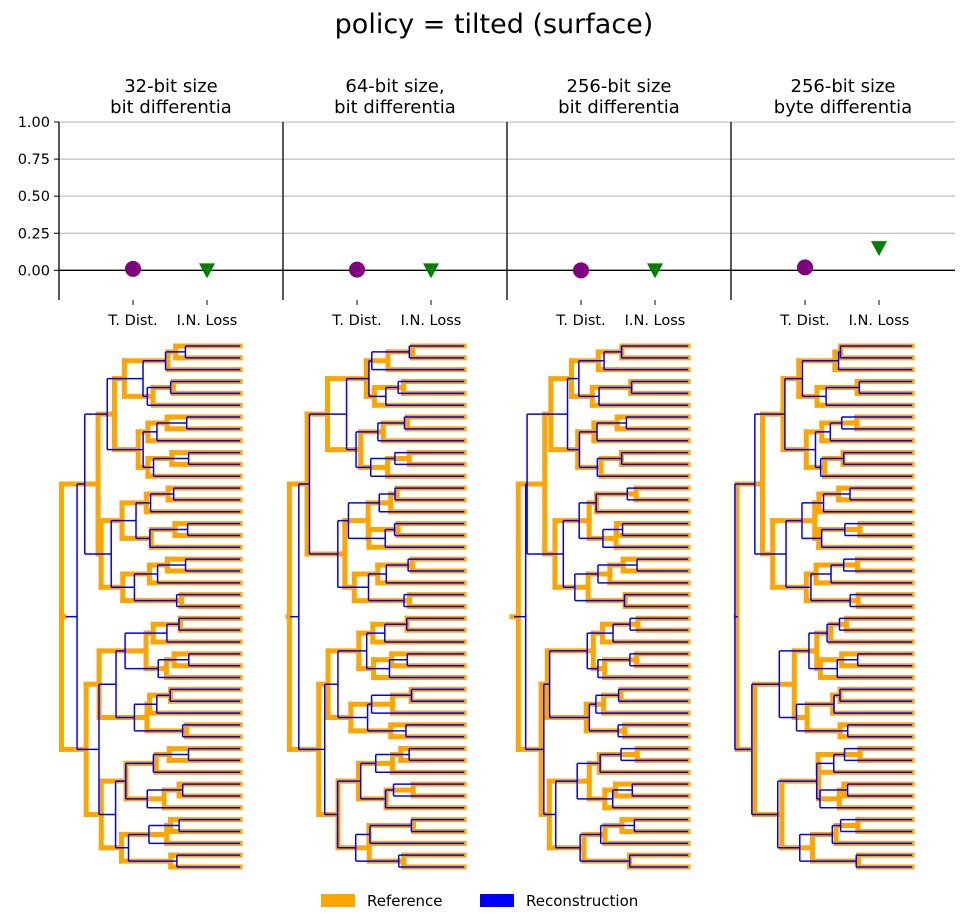  I want to click on legend-swatch-reconstruction, so click(497, 900).